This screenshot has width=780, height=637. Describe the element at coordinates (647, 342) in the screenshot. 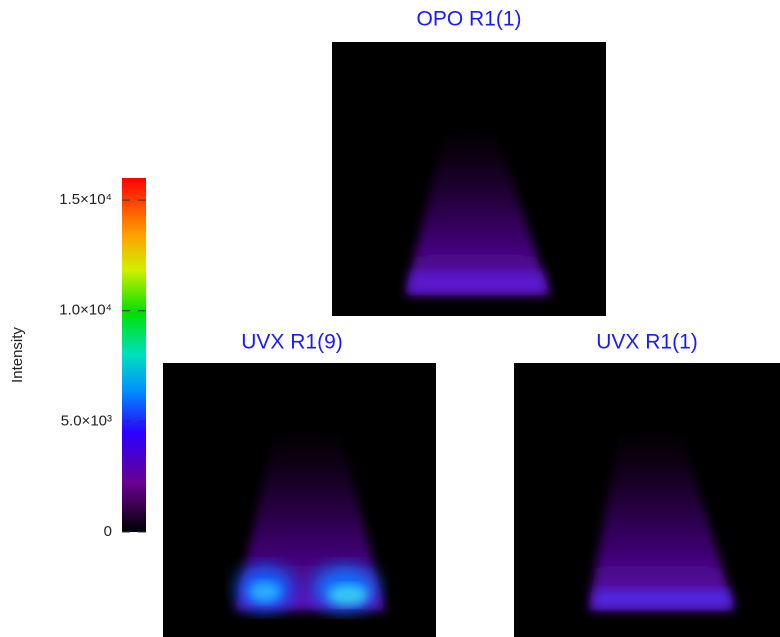

I see `panel-title: UVX R1(1)` at that location.